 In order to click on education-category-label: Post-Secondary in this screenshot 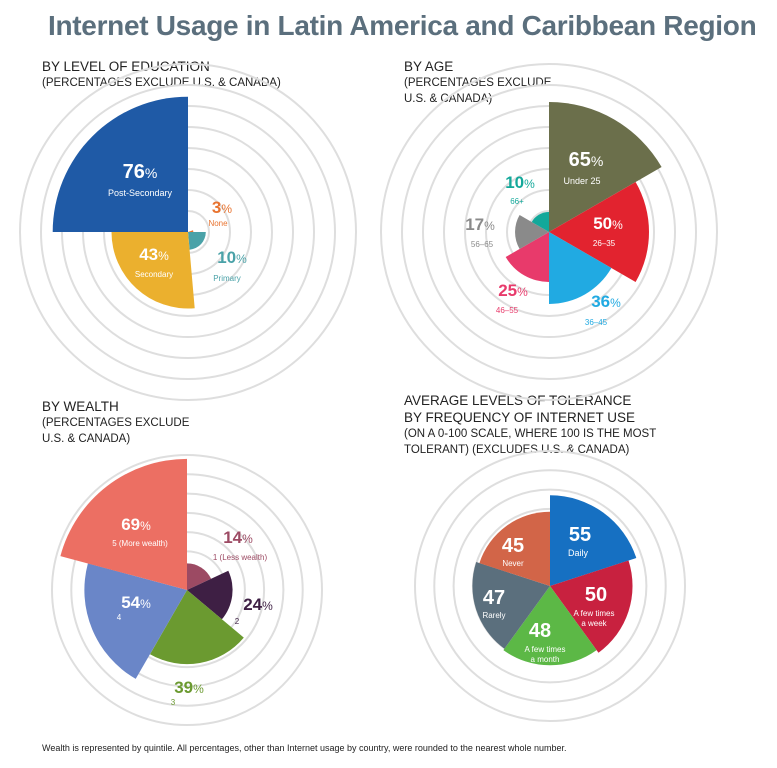, I will do `click(140, 193)`.